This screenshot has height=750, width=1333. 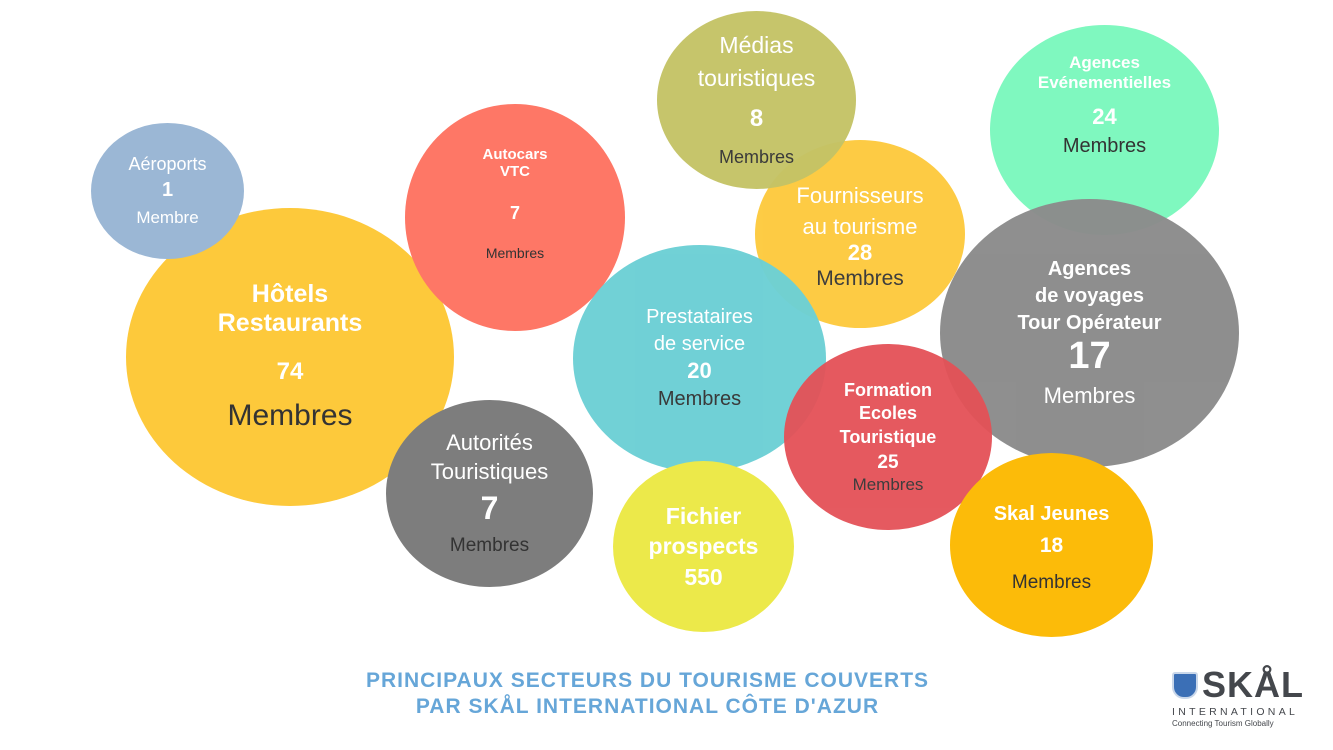 What do you see at coordinates (1223, 723) in the screenshot?
I see `logo-tagline: Connecting Tourism Globally` at bounding box center [1223, 723].